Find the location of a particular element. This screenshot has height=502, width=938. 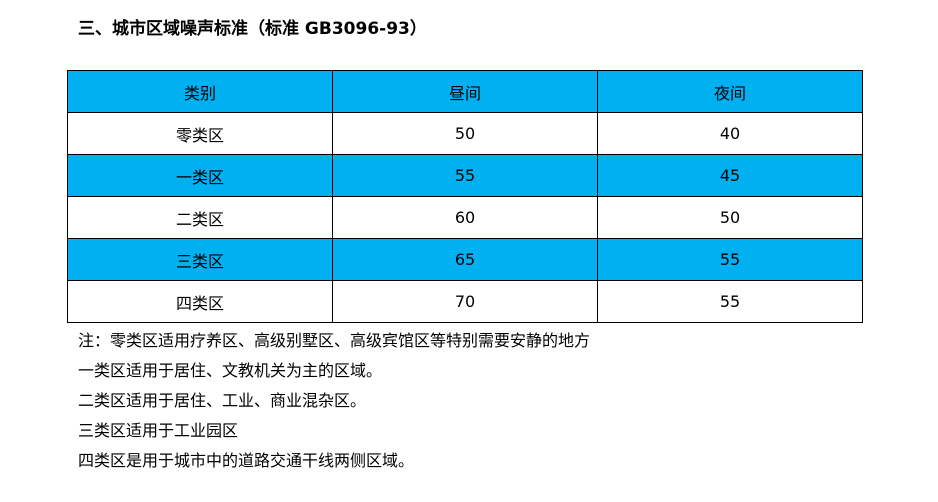

cell-category: 三类区 is located at coordinates (200, 259).